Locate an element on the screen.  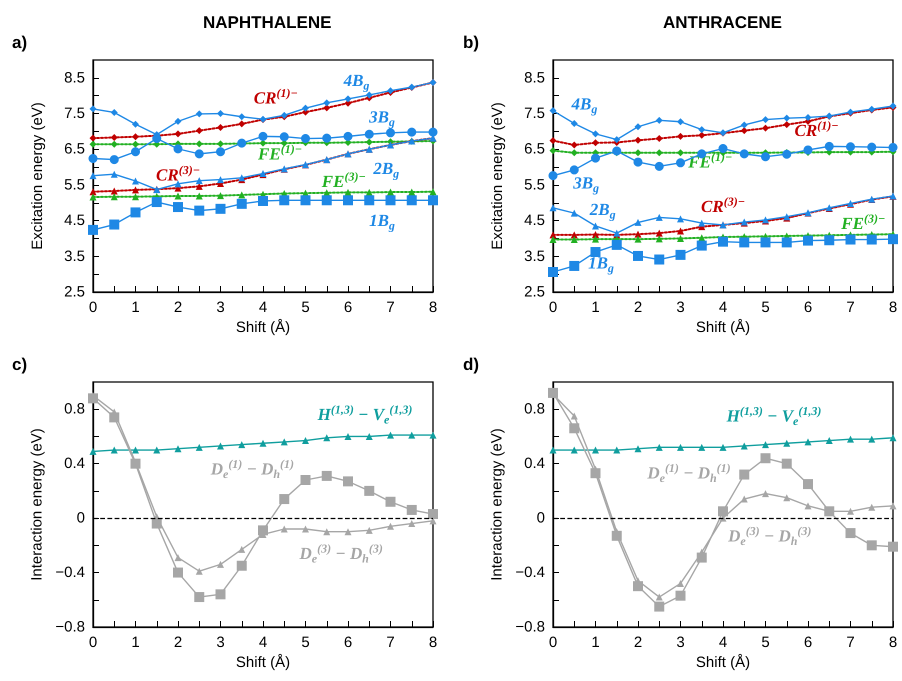
x-tick-label: 6 is located at coordinates (808, 642).